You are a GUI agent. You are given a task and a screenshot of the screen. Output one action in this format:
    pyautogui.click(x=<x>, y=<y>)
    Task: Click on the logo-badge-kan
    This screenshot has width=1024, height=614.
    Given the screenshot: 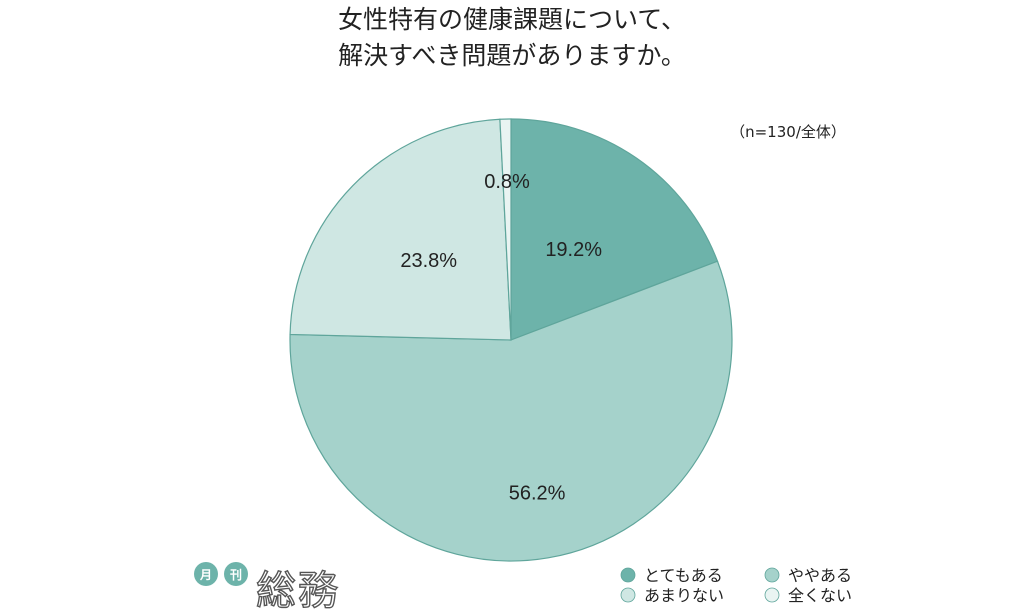 What is the action you would take?
    pyautogui.click(x=236, y=574)
    